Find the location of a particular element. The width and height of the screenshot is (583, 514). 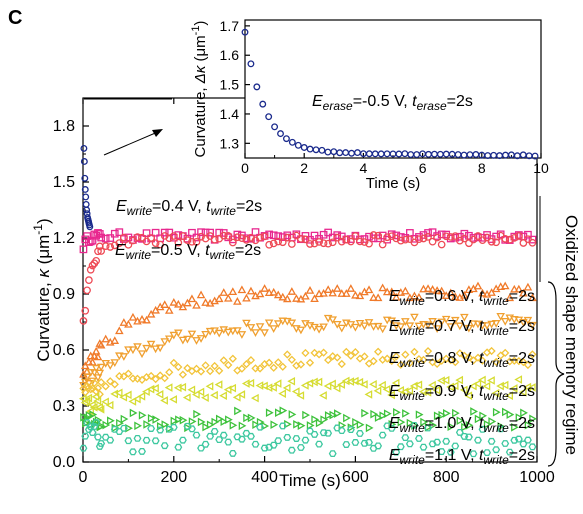

y-tick-label: 0.9 is located at coordinates (64, 294).